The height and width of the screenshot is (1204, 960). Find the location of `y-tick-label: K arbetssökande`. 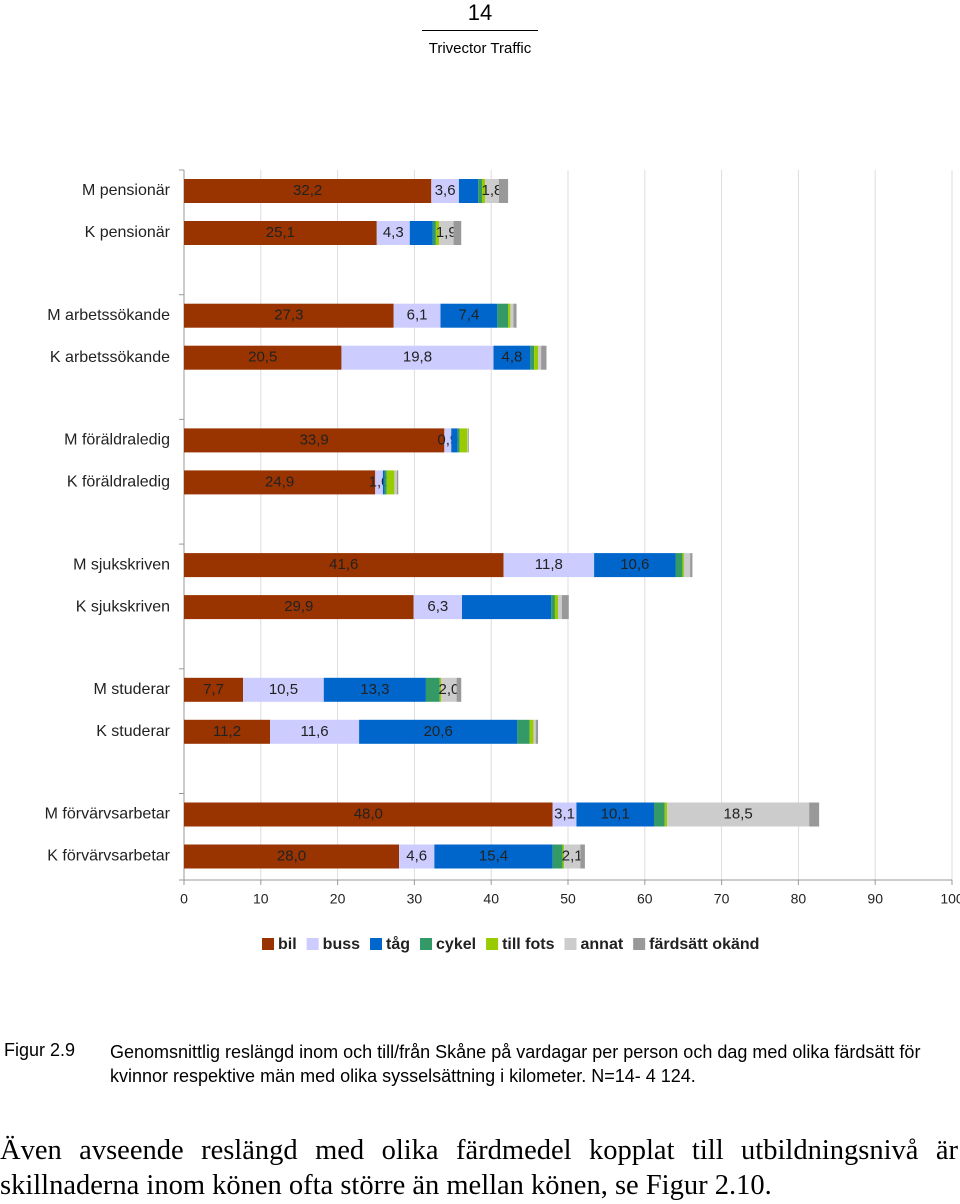

y-tick-label: K arbetssökande is located at coordinates (110, 357).